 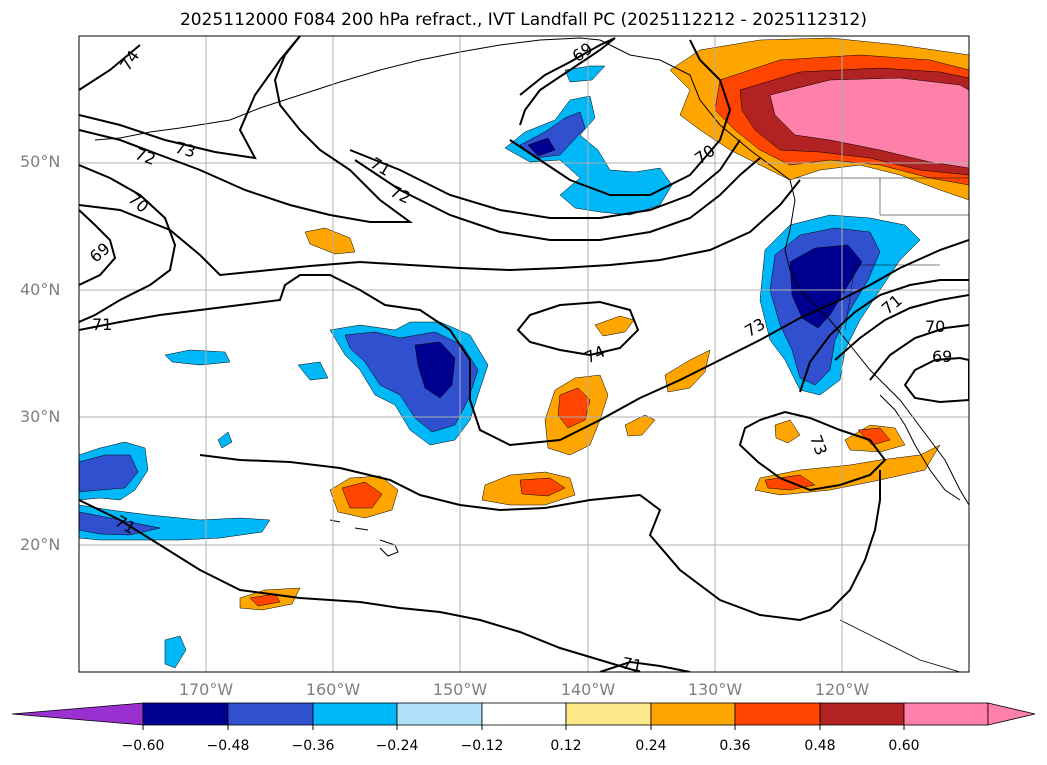 I want to click on colorbar, so click(x=523, y=714).